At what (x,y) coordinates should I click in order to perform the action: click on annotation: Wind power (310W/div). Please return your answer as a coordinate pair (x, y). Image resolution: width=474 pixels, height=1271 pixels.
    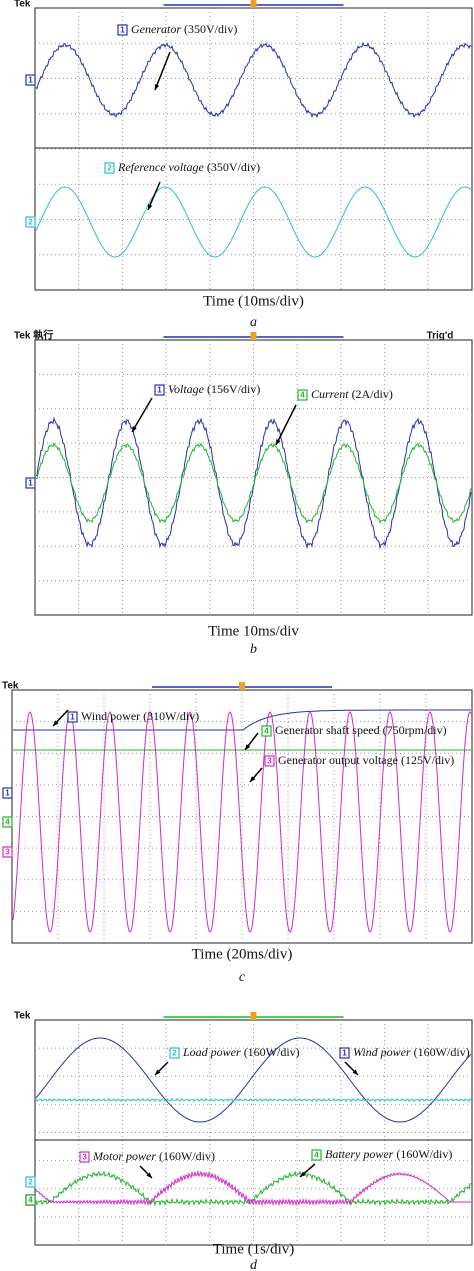
    Looking at the image, I should click on (140, 716).